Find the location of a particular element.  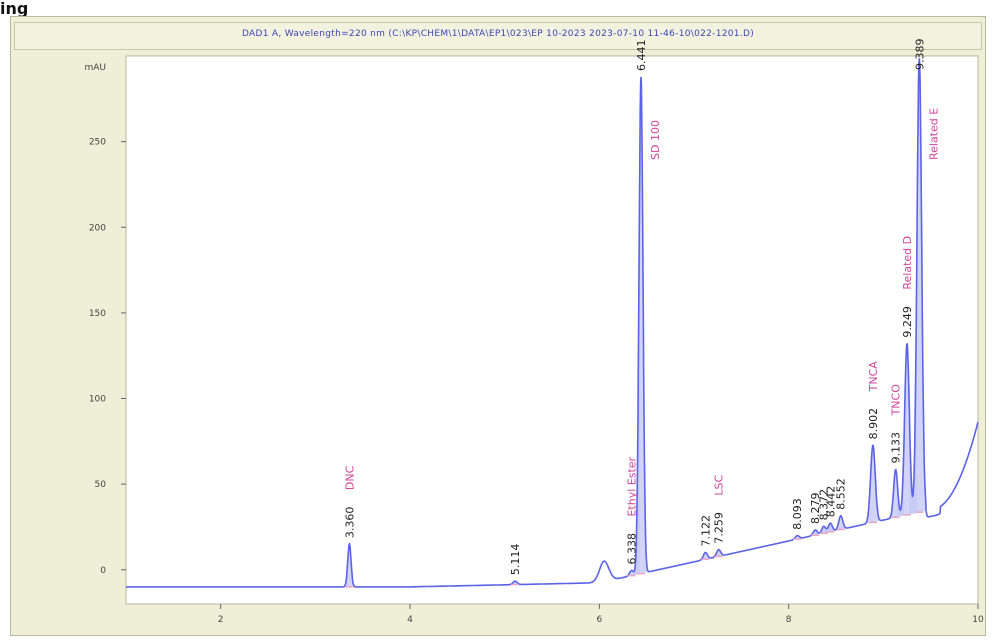

peak-rt-label: 6.441 is located at coordinates (641, 55).